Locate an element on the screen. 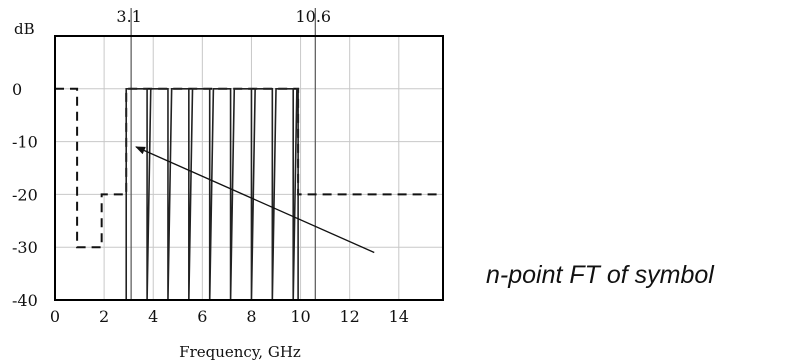 This screenshot has height=363, width=795. annotation-arrow is located at coordinates (255, 200).